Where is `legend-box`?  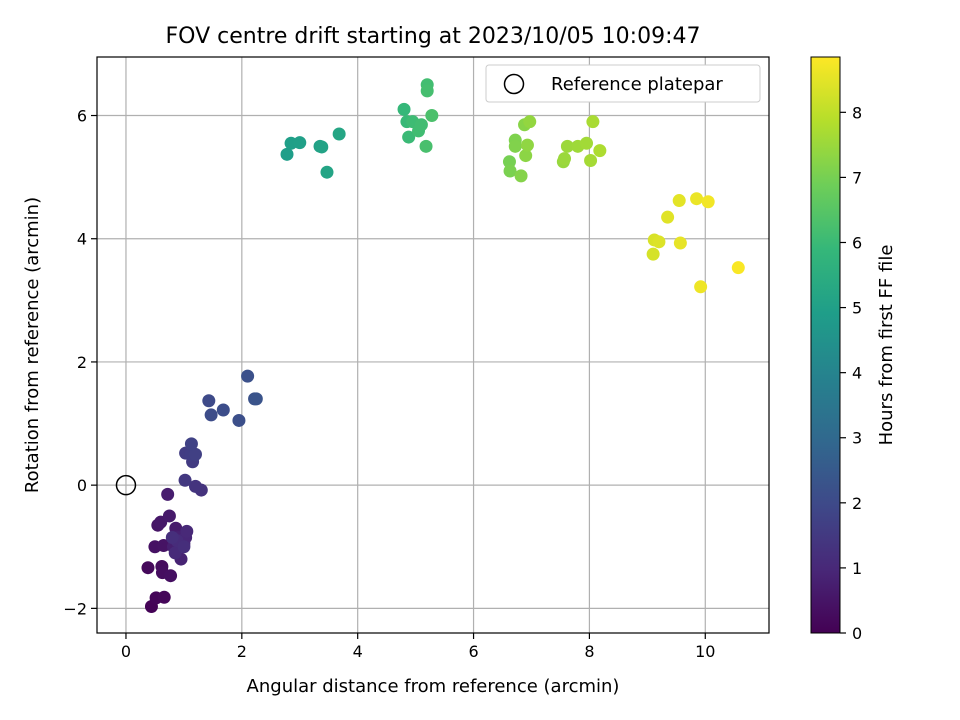 legend-box is located at coordinates (623, 83).